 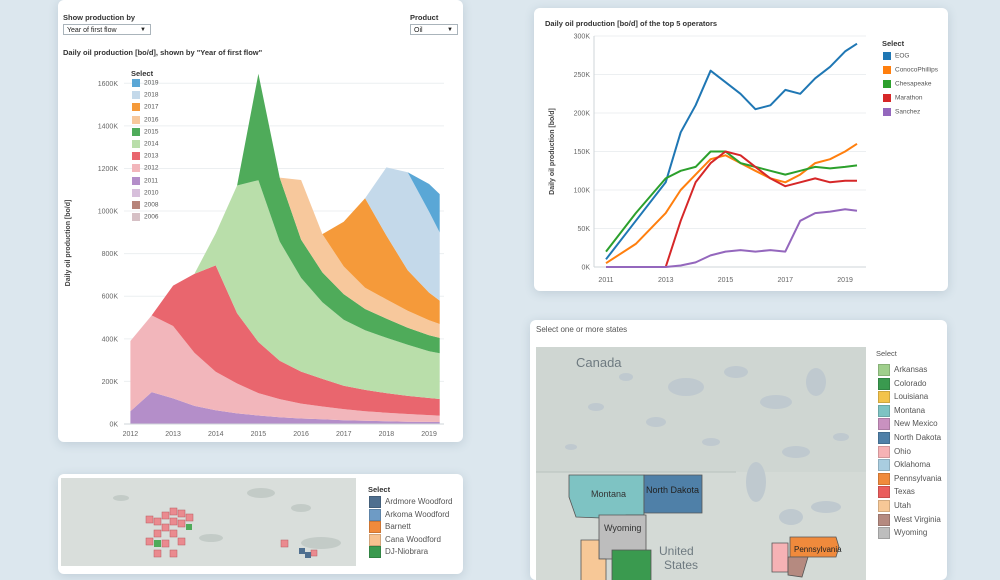 What do you see at coordinates (145, 83) in the screenshot?
I see `area-legend-item: 2019` at bounding box center [145, 83].